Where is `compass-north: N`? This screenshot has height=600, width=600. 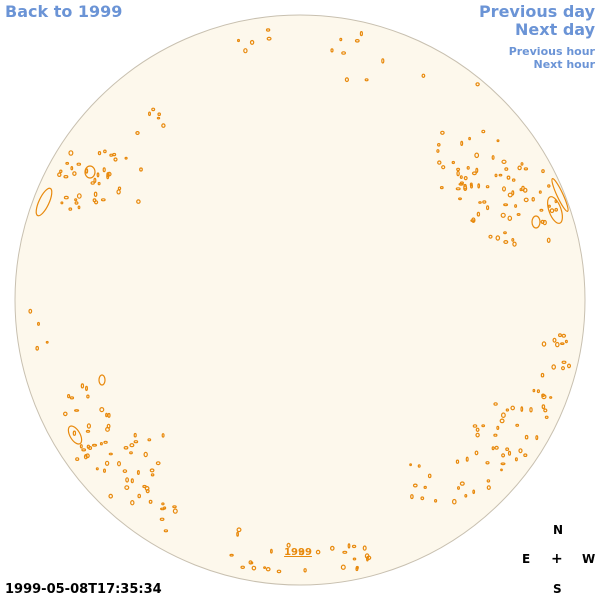 compass-north: N is located at coordinates (558, 530).